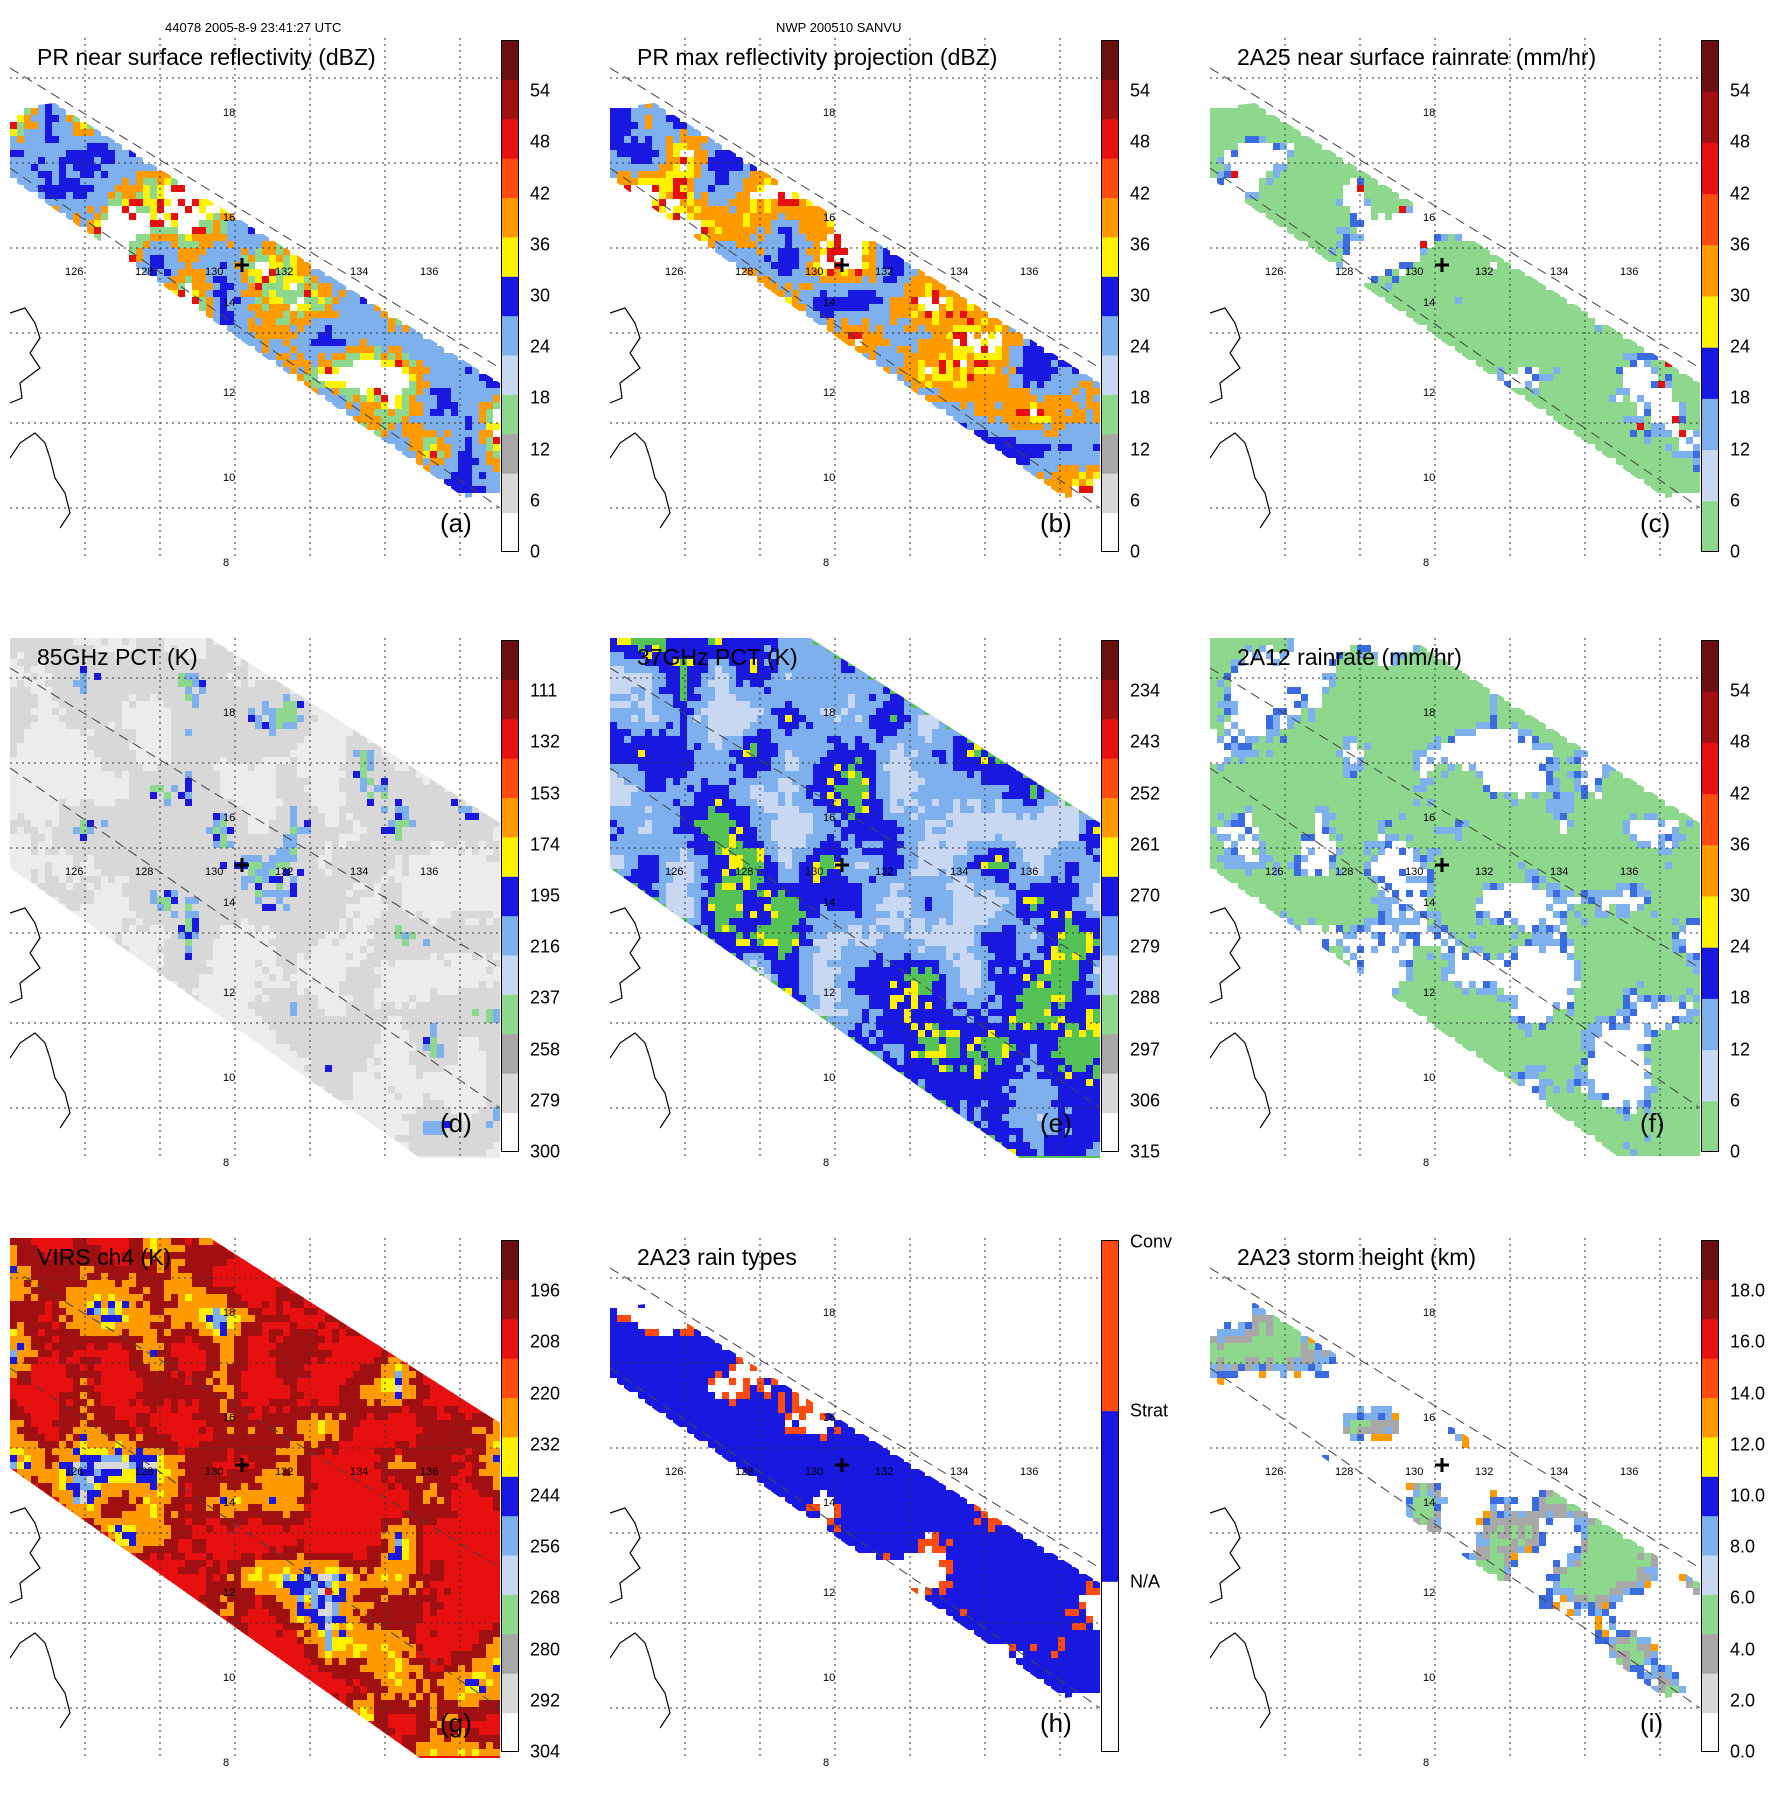 This screenshot has width=1771, height=1818. What do you see at coordinates (545, 998) in the screenshot?
I see `colorbar-tick-label: 237` at bounding box center [545, 998].